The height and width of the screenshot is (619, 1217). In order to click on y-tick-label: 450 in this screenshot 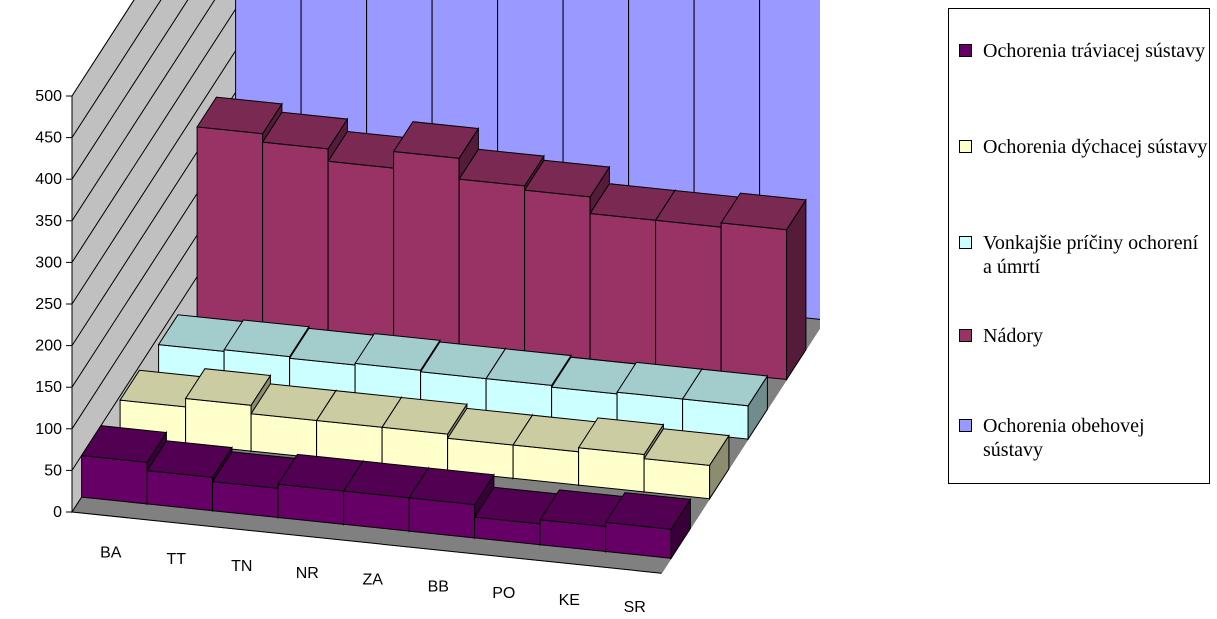, I will do `click(48, 138)`.